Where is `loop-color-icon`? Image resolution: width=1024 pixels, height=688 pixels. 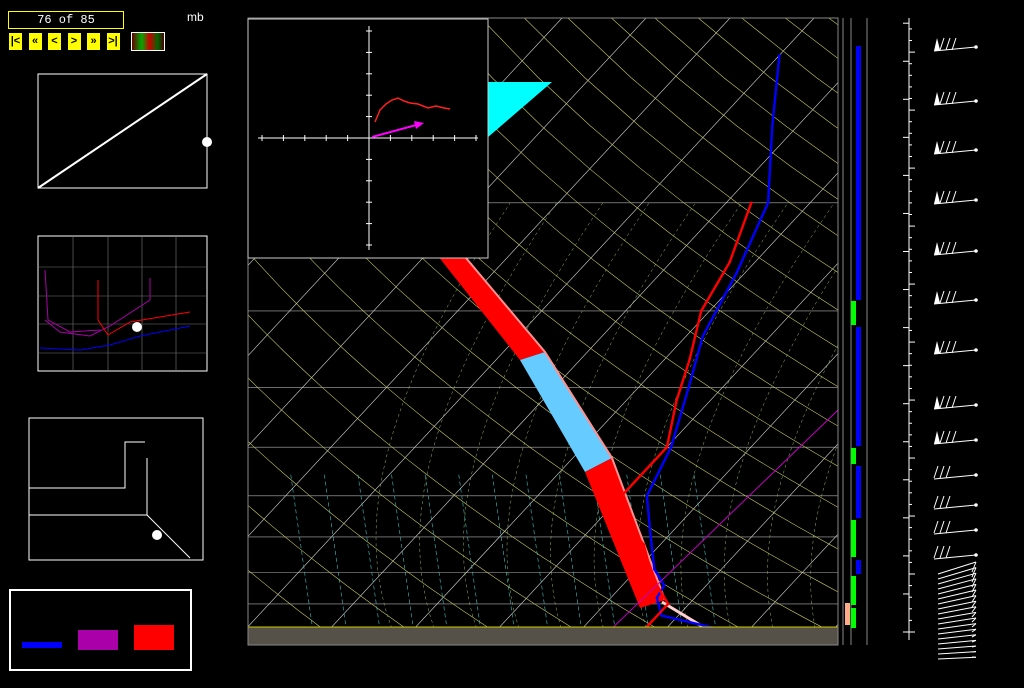
loop-color-icon is located at coordinates (148, 41).